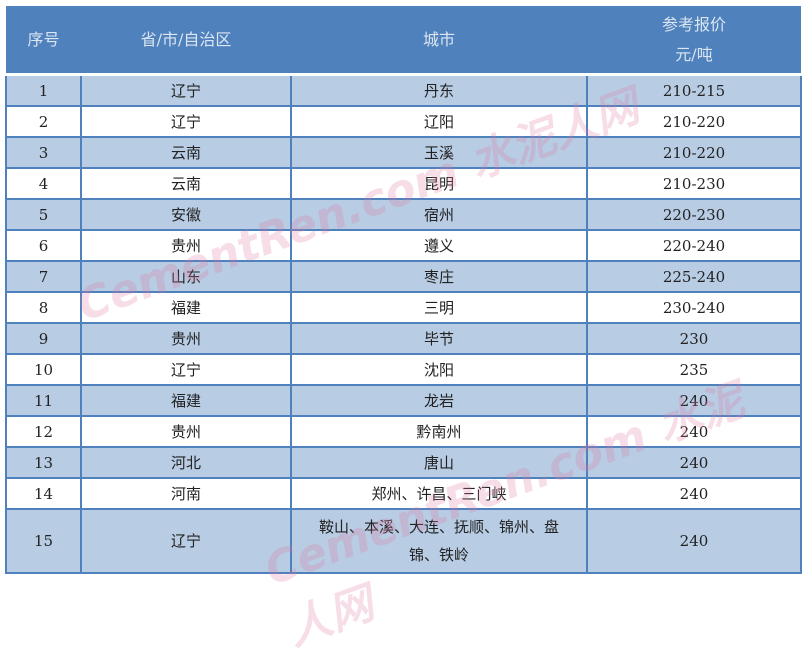  I want to click on row-city: 鞍山、本溪、大连、抚顺、锦州、盘锦、铁岭, so click(439, 541).